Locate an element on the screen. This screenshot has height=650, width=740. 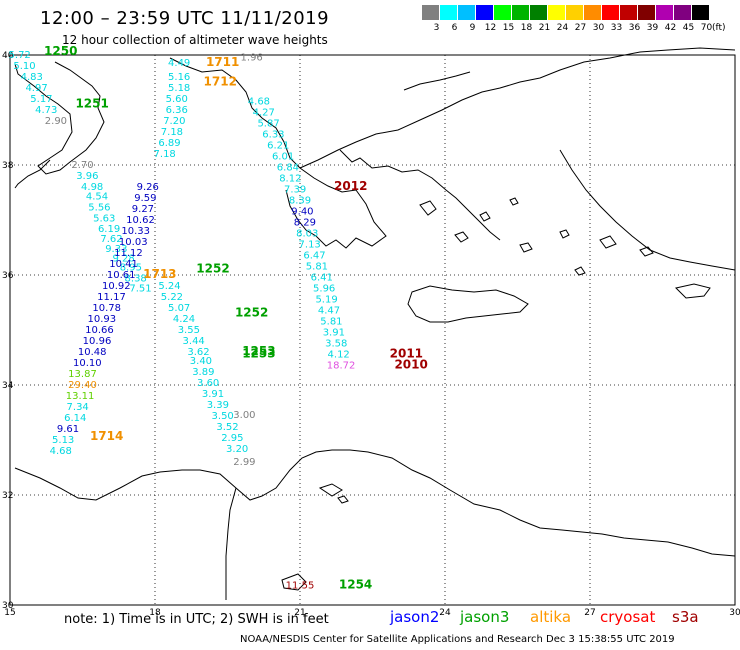
swh-value: 6.36 is located at coordinates (177, 110).